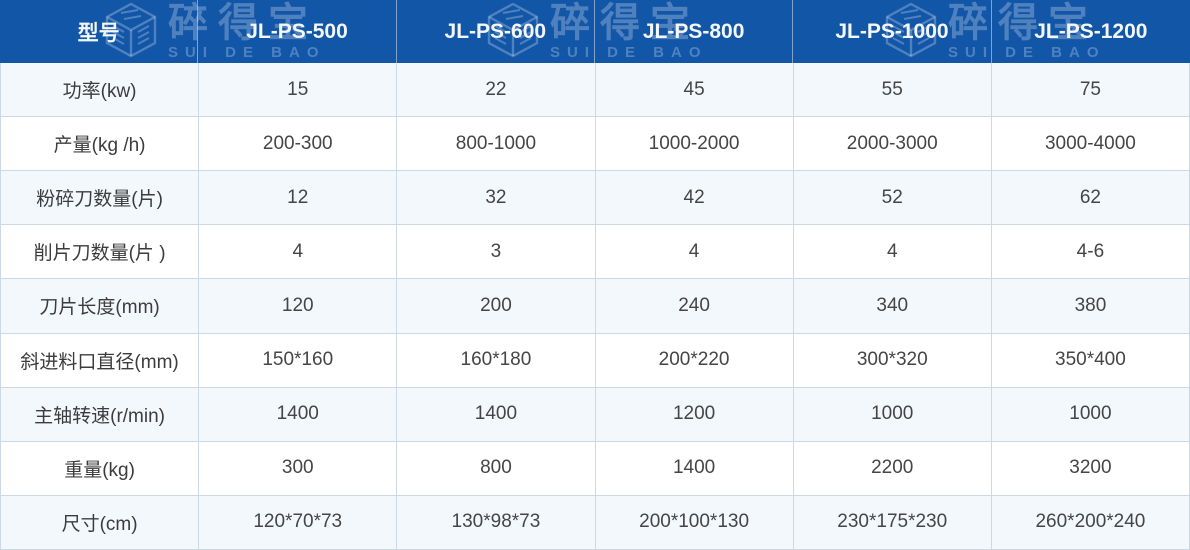 The width and height of the screenshot is (1190, 550). I want to click on value-cell: 200-300, so click(298, 144).